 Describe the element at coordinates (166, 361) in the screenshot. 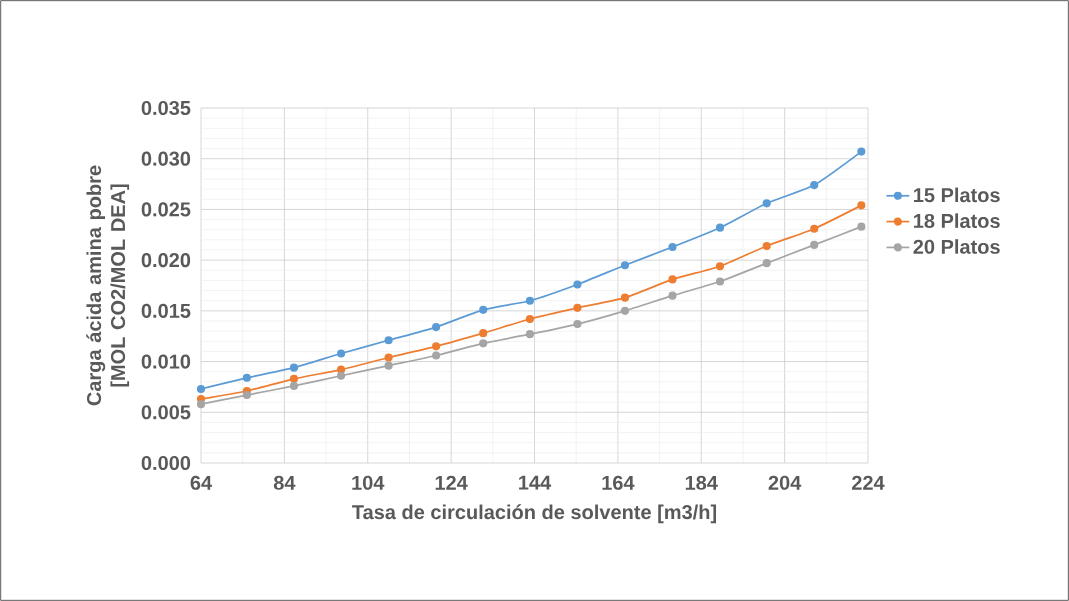

I see `y-tick-label: 0.010` at that location.